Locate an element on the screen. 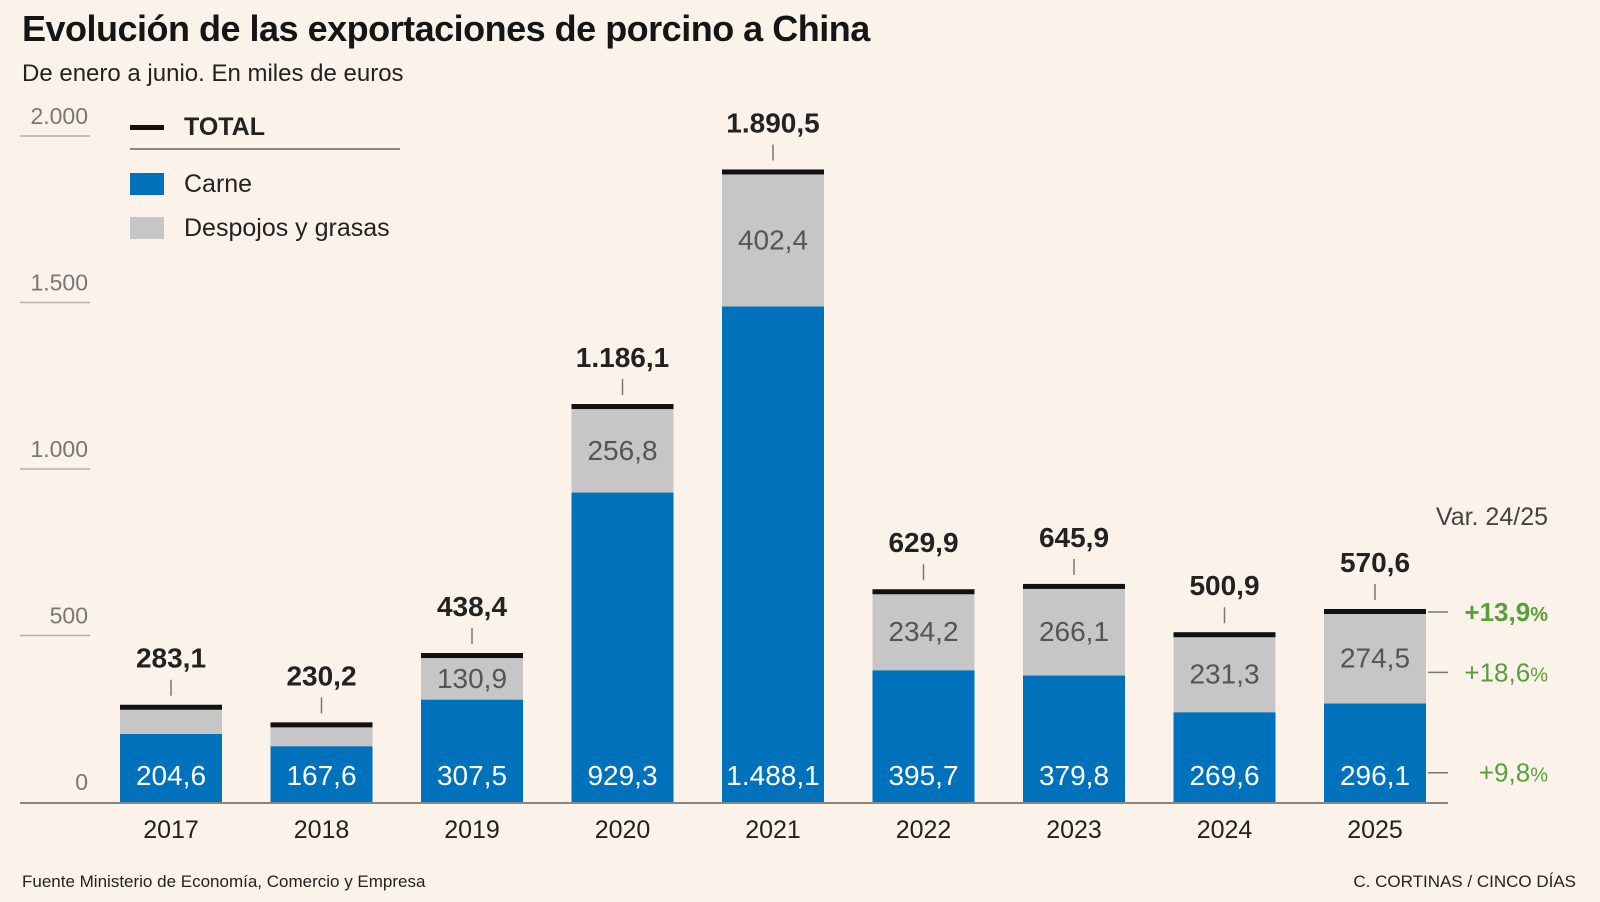 Image resolution: width=1600 pixels, height=902 pixels. variation-title: Var. 24/25 is located at coordinates (1492, 517).